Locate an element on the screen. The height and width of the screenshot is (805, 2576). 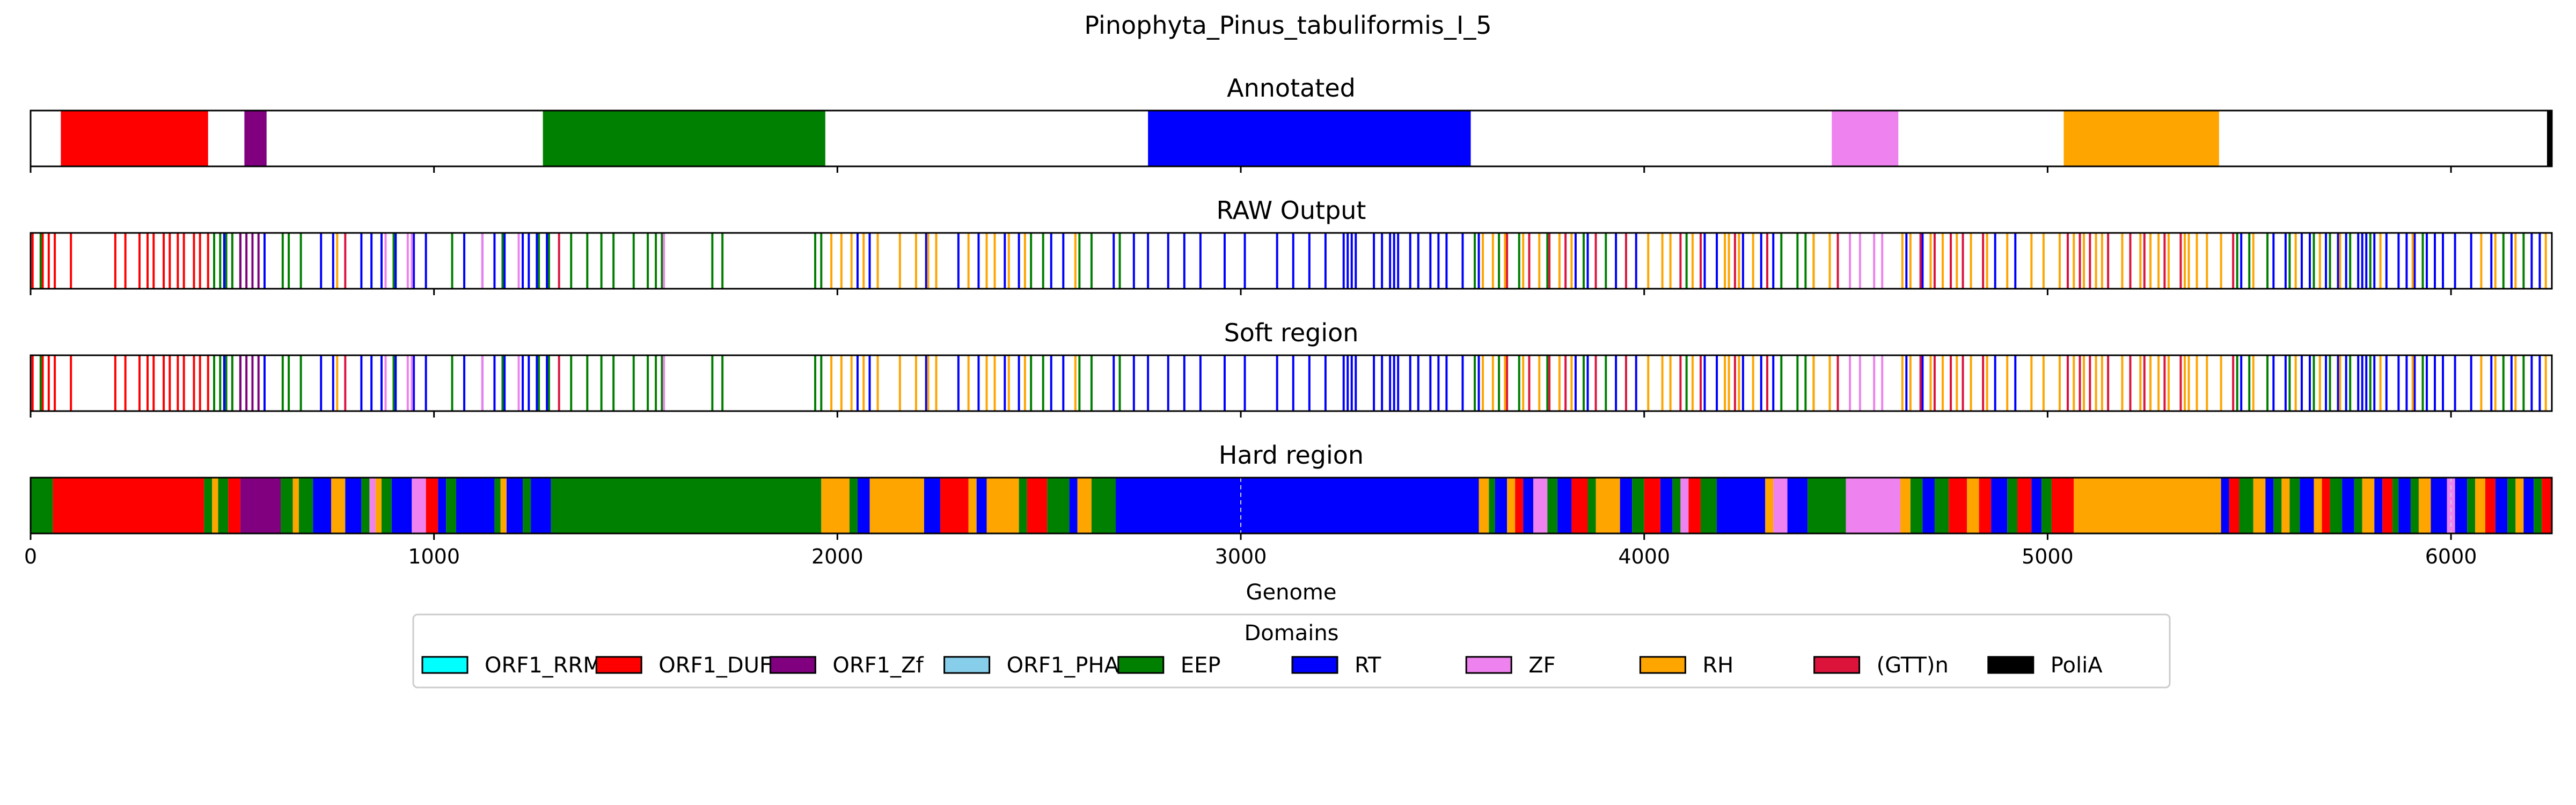
x-axis-label: Genome is located at coordinates (1291, 592).